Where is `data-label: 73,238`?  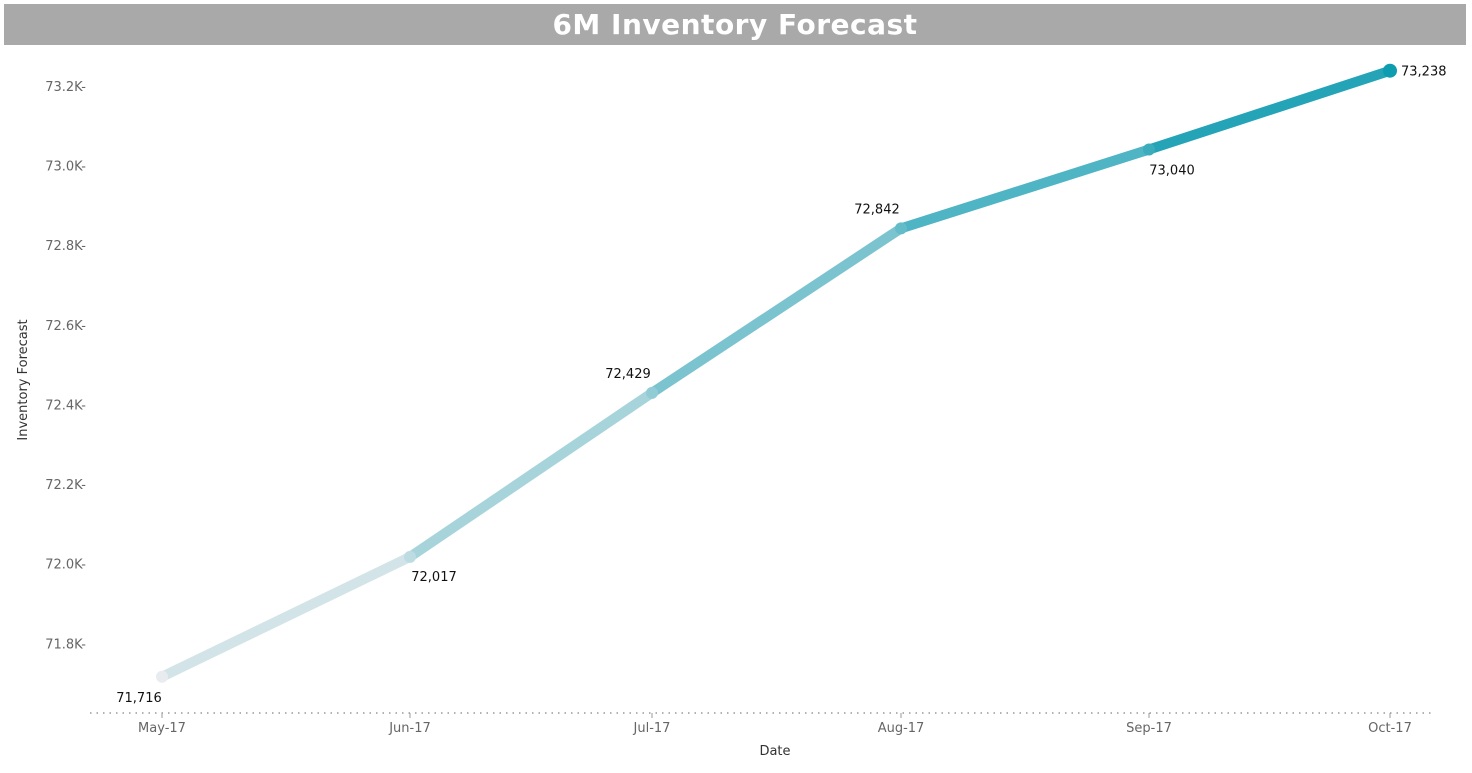
data-label: 73,238 is located at coordinates (1424, 72).